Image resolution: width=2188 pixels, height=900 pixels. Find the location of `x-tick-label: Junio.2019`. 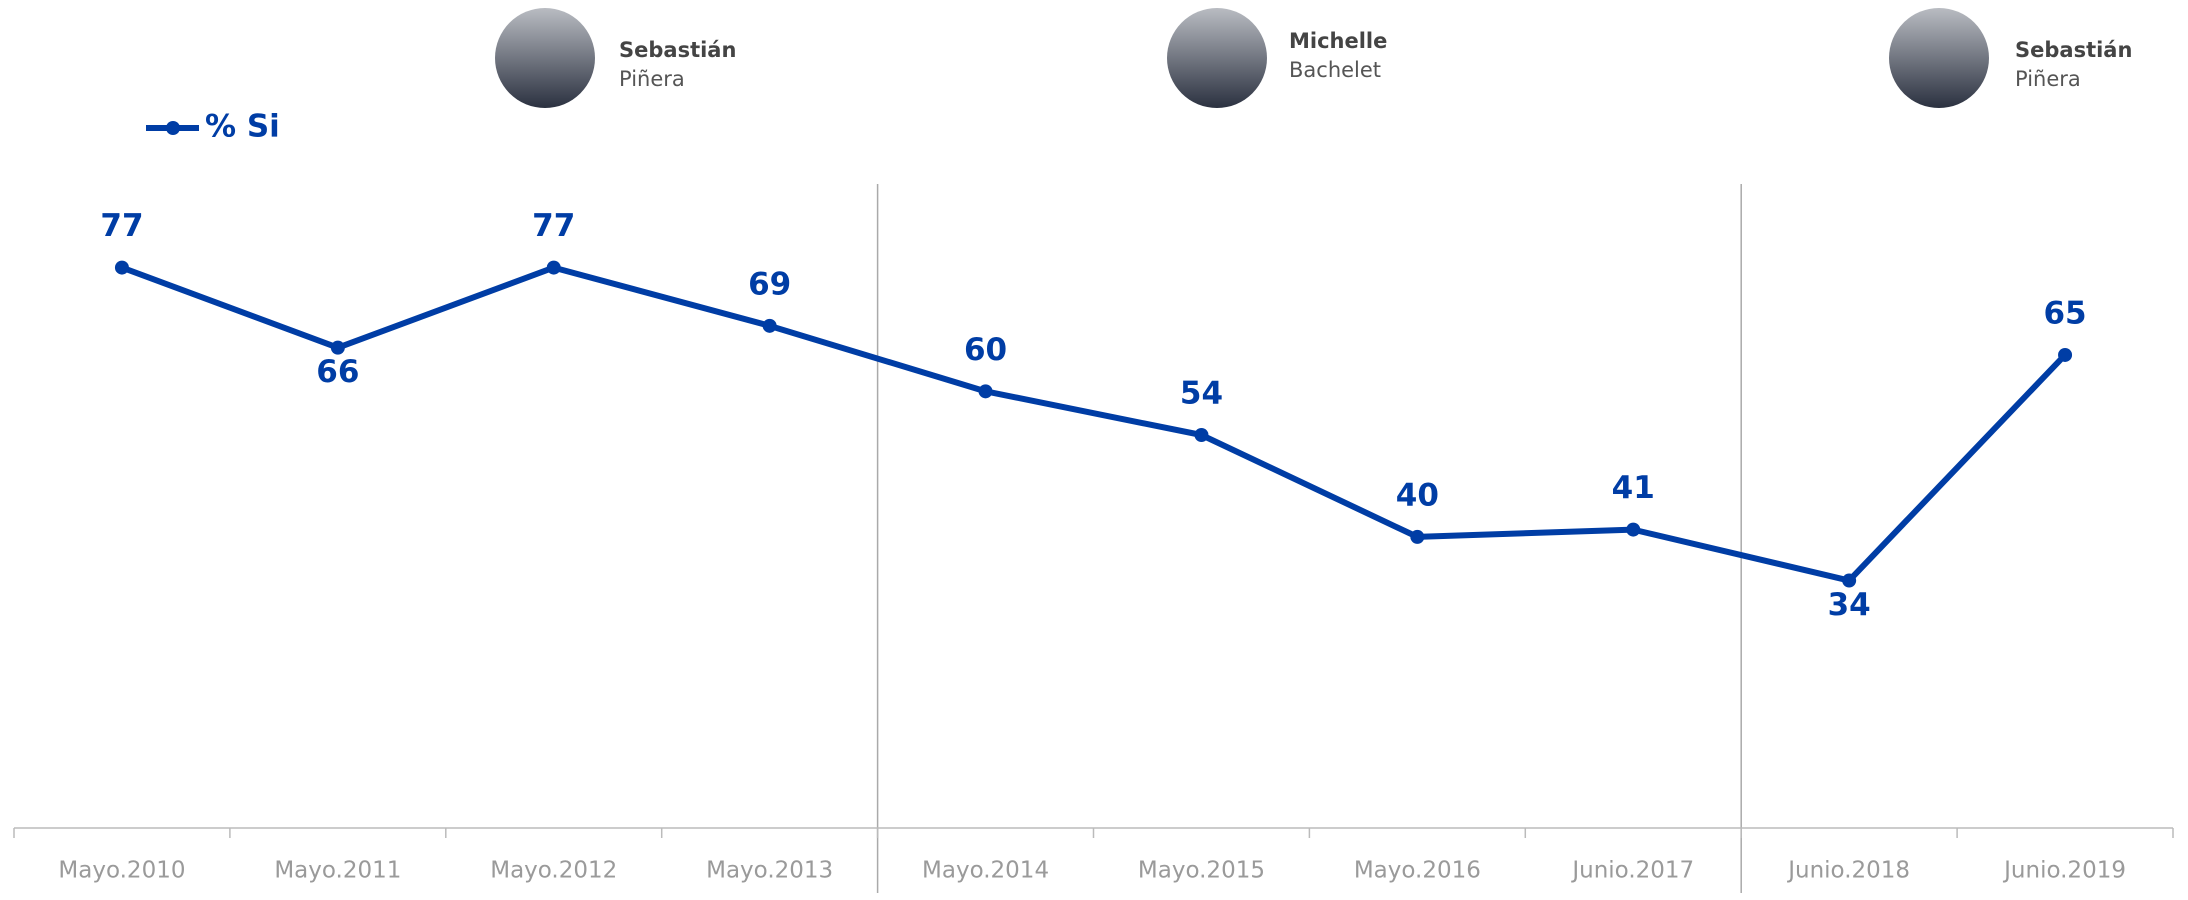

x-tick-label: Junio.2019 is located at coordinates (2064, 871).